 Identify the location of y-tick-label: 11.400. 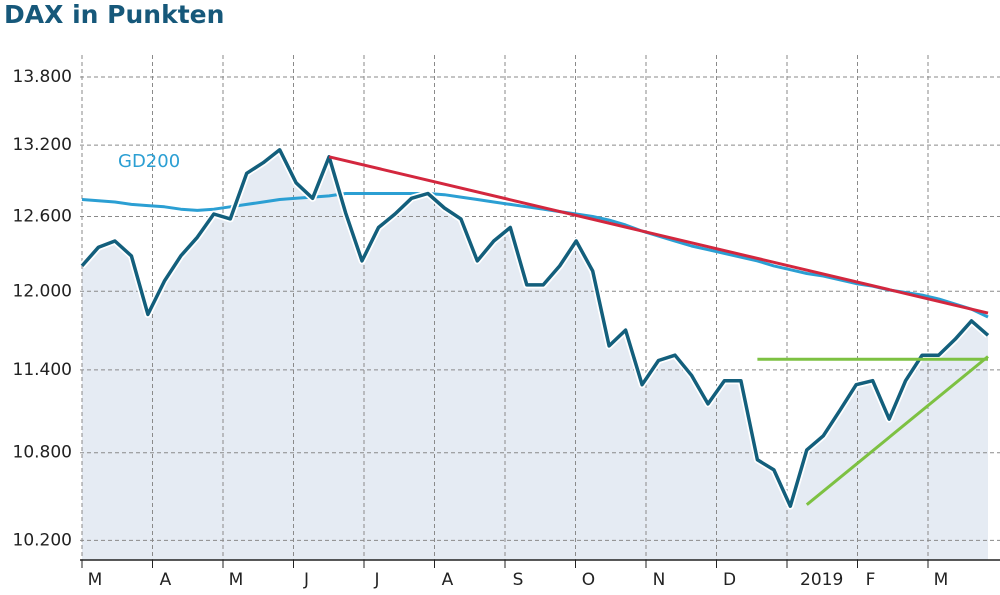
(42, 370).